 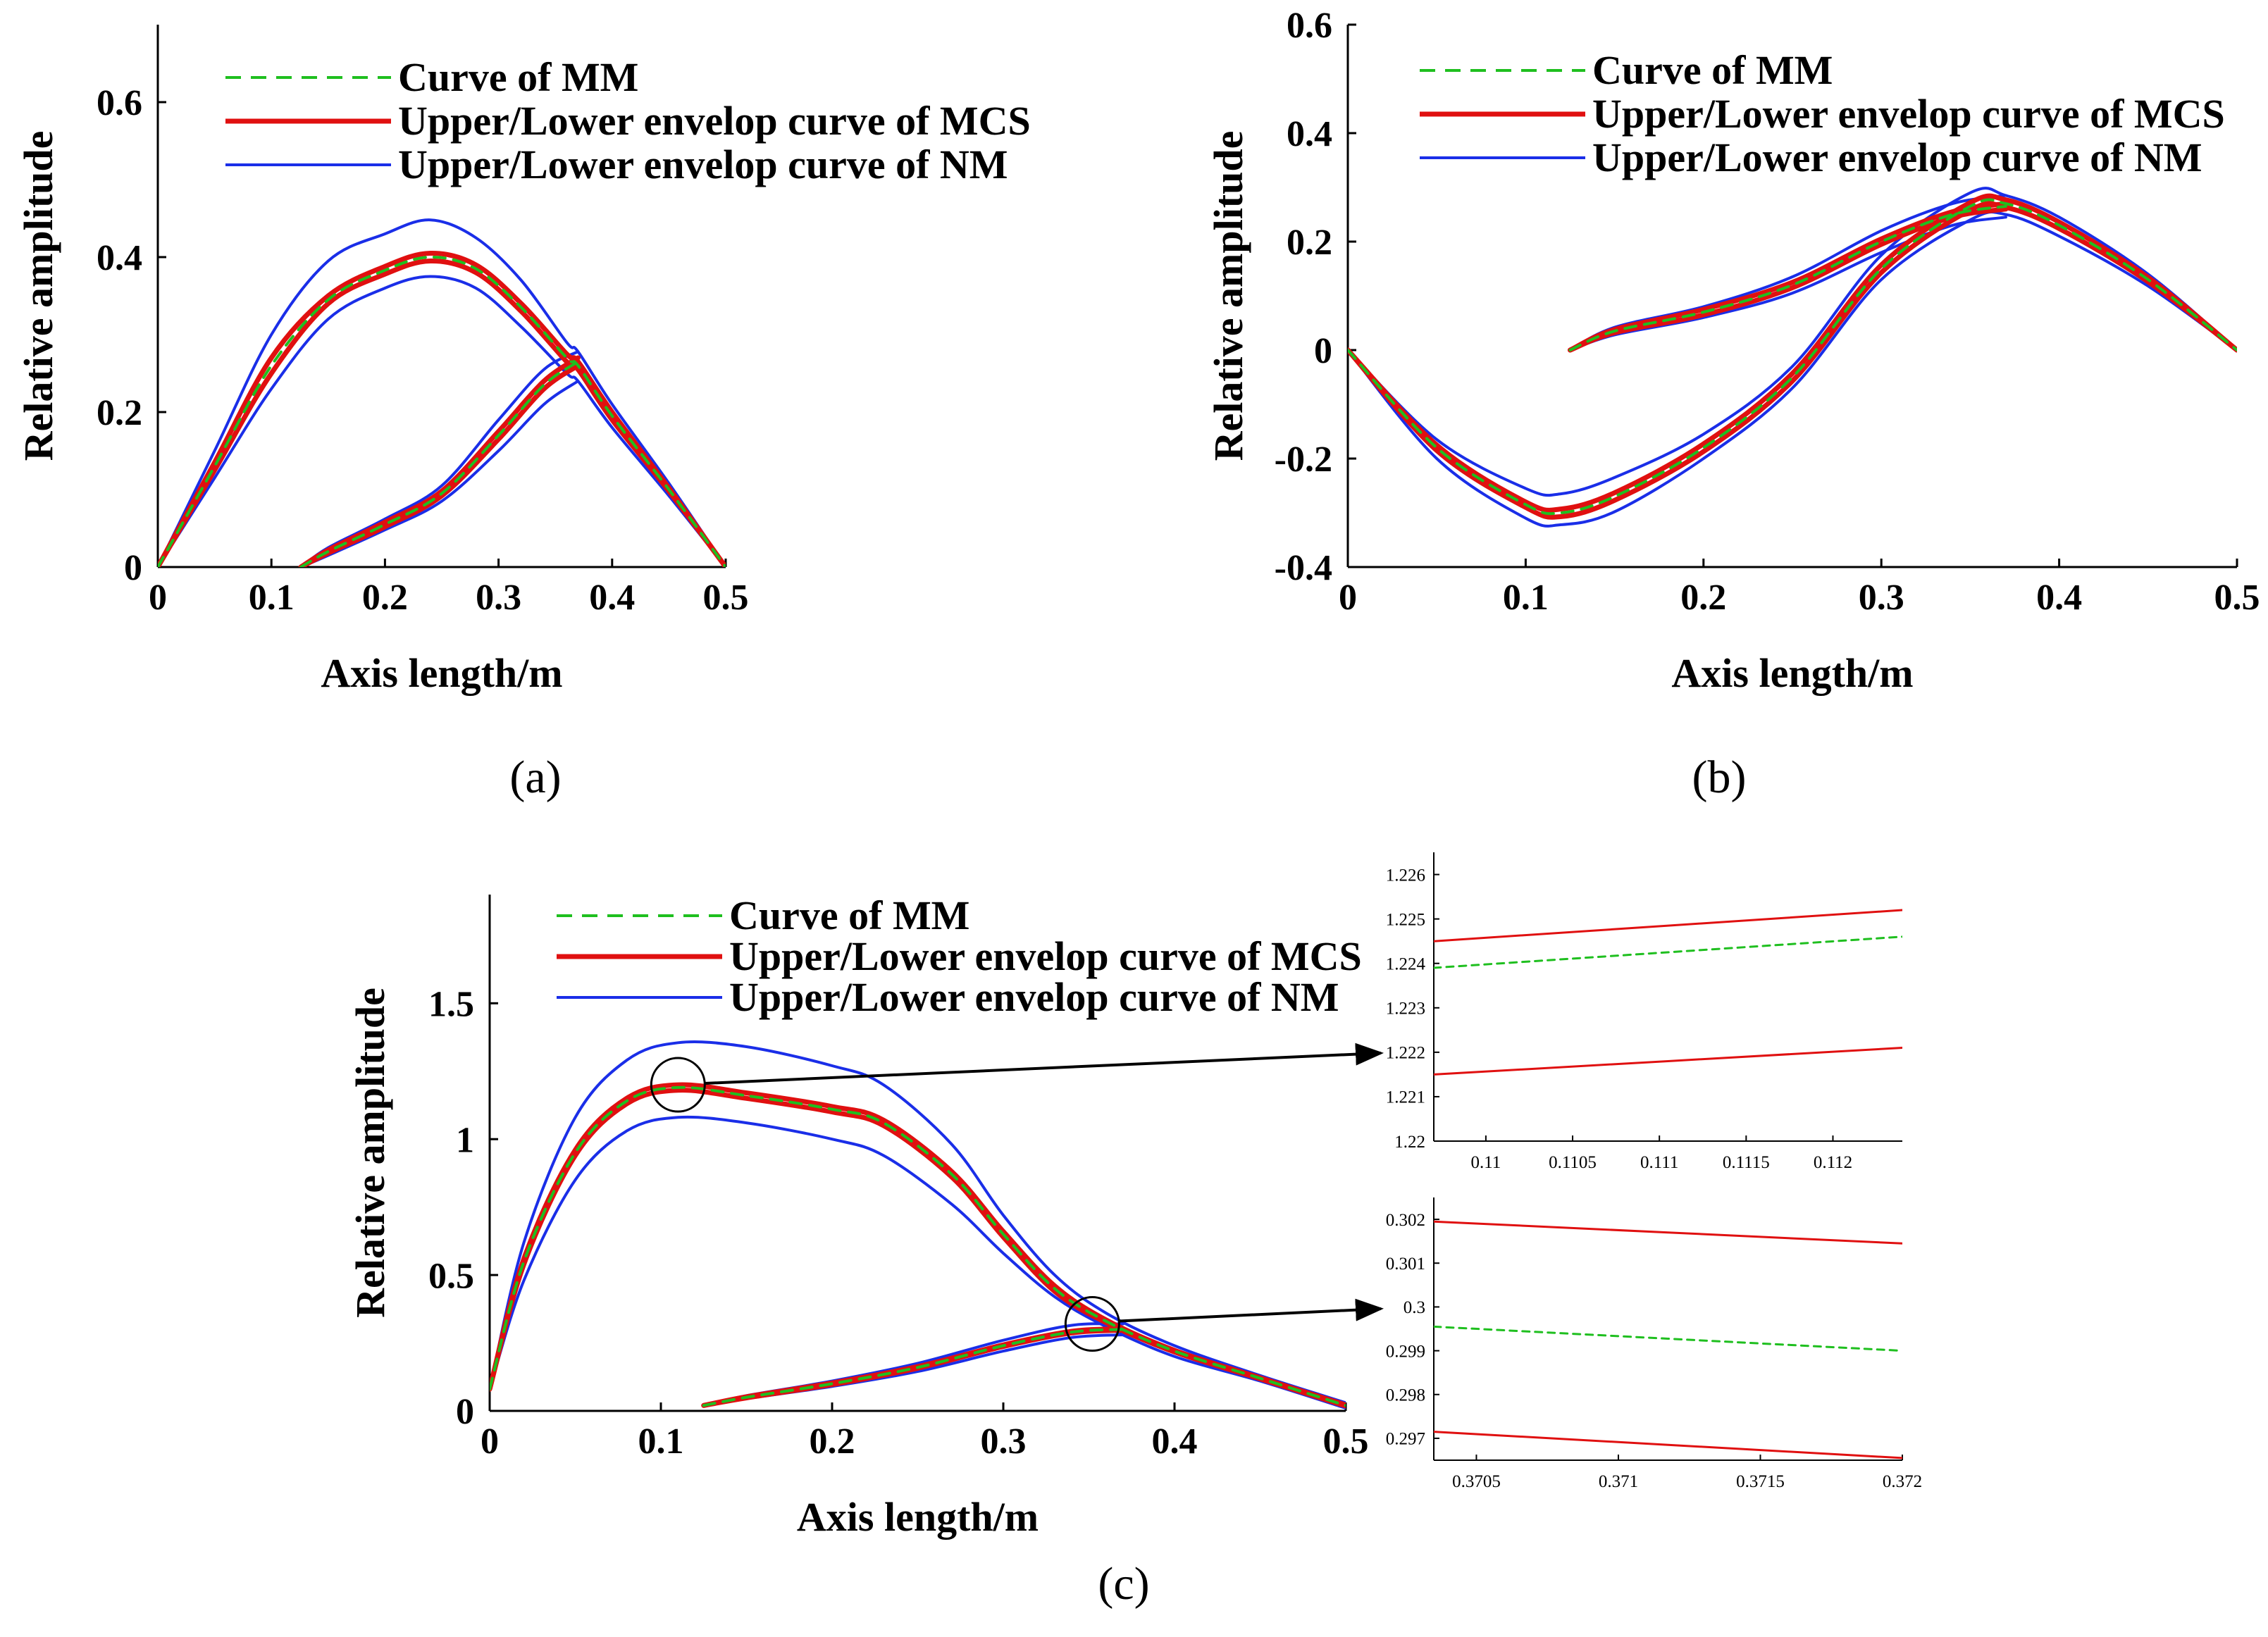 I want to click on y-tick-label: 0.3, so click(x=1414, y=1307).